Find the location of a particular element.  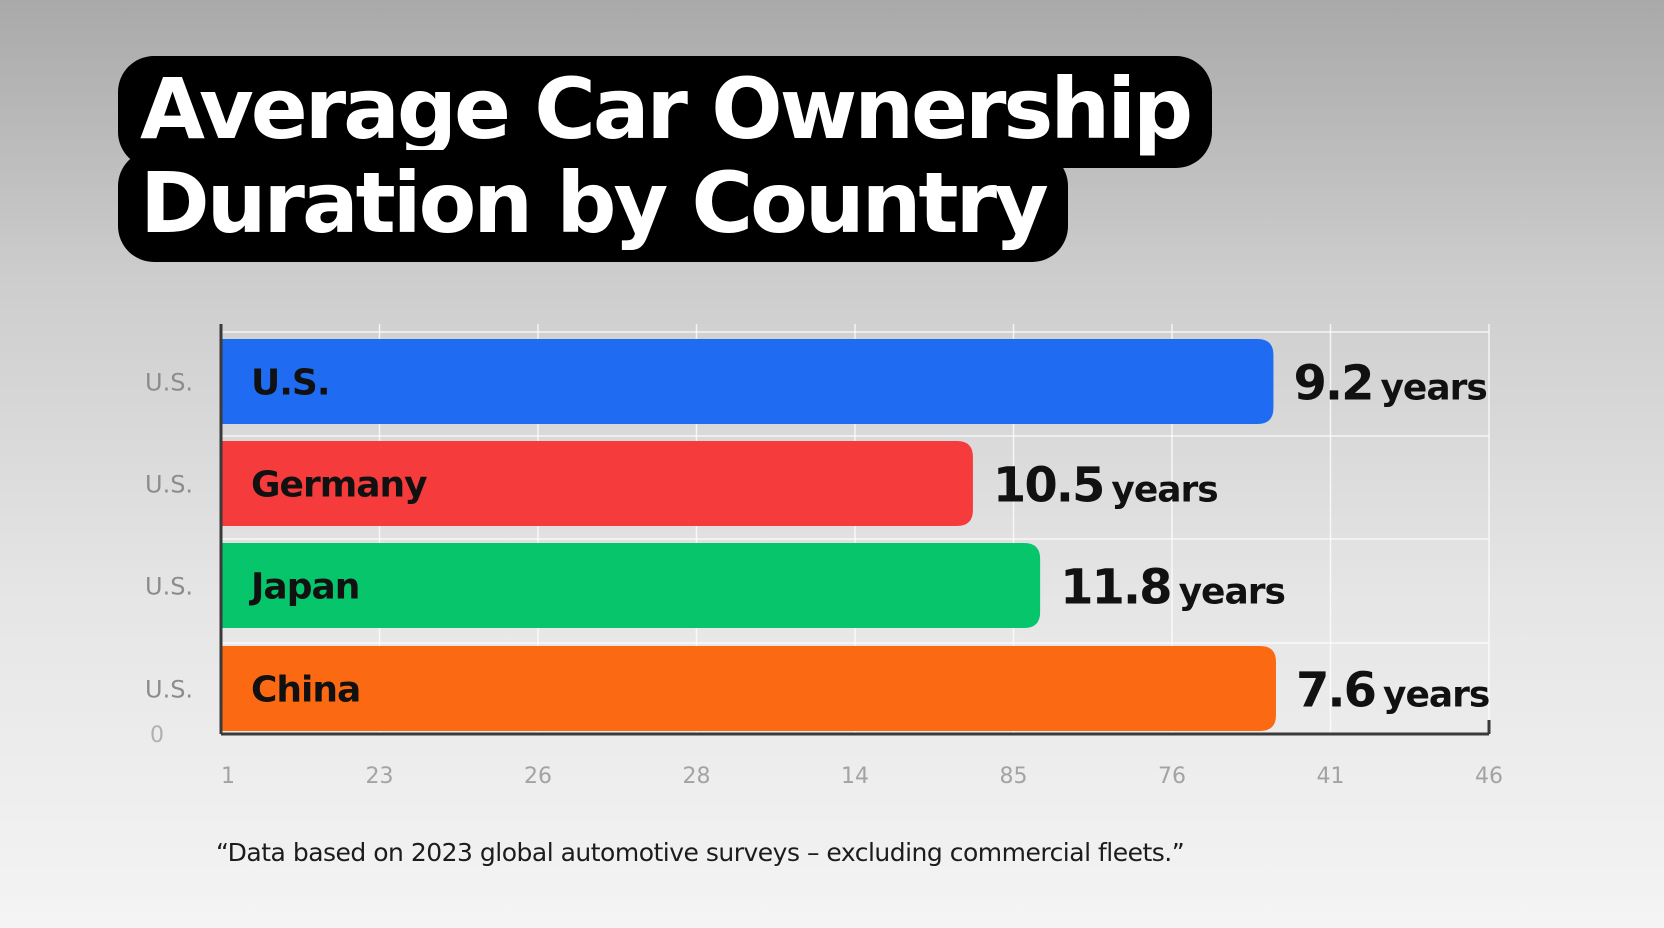

bar-value-label: 7.6 years is located at coordinates (1392, 691).